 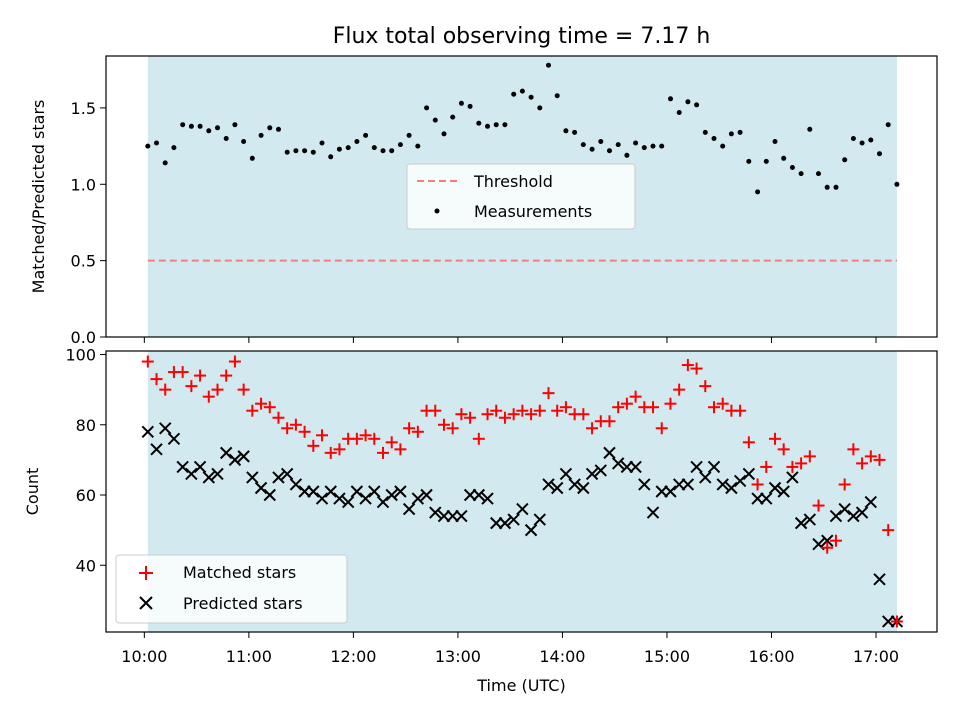 I want to click on x-tick-label: 11:00, so click(x=249, y=656).